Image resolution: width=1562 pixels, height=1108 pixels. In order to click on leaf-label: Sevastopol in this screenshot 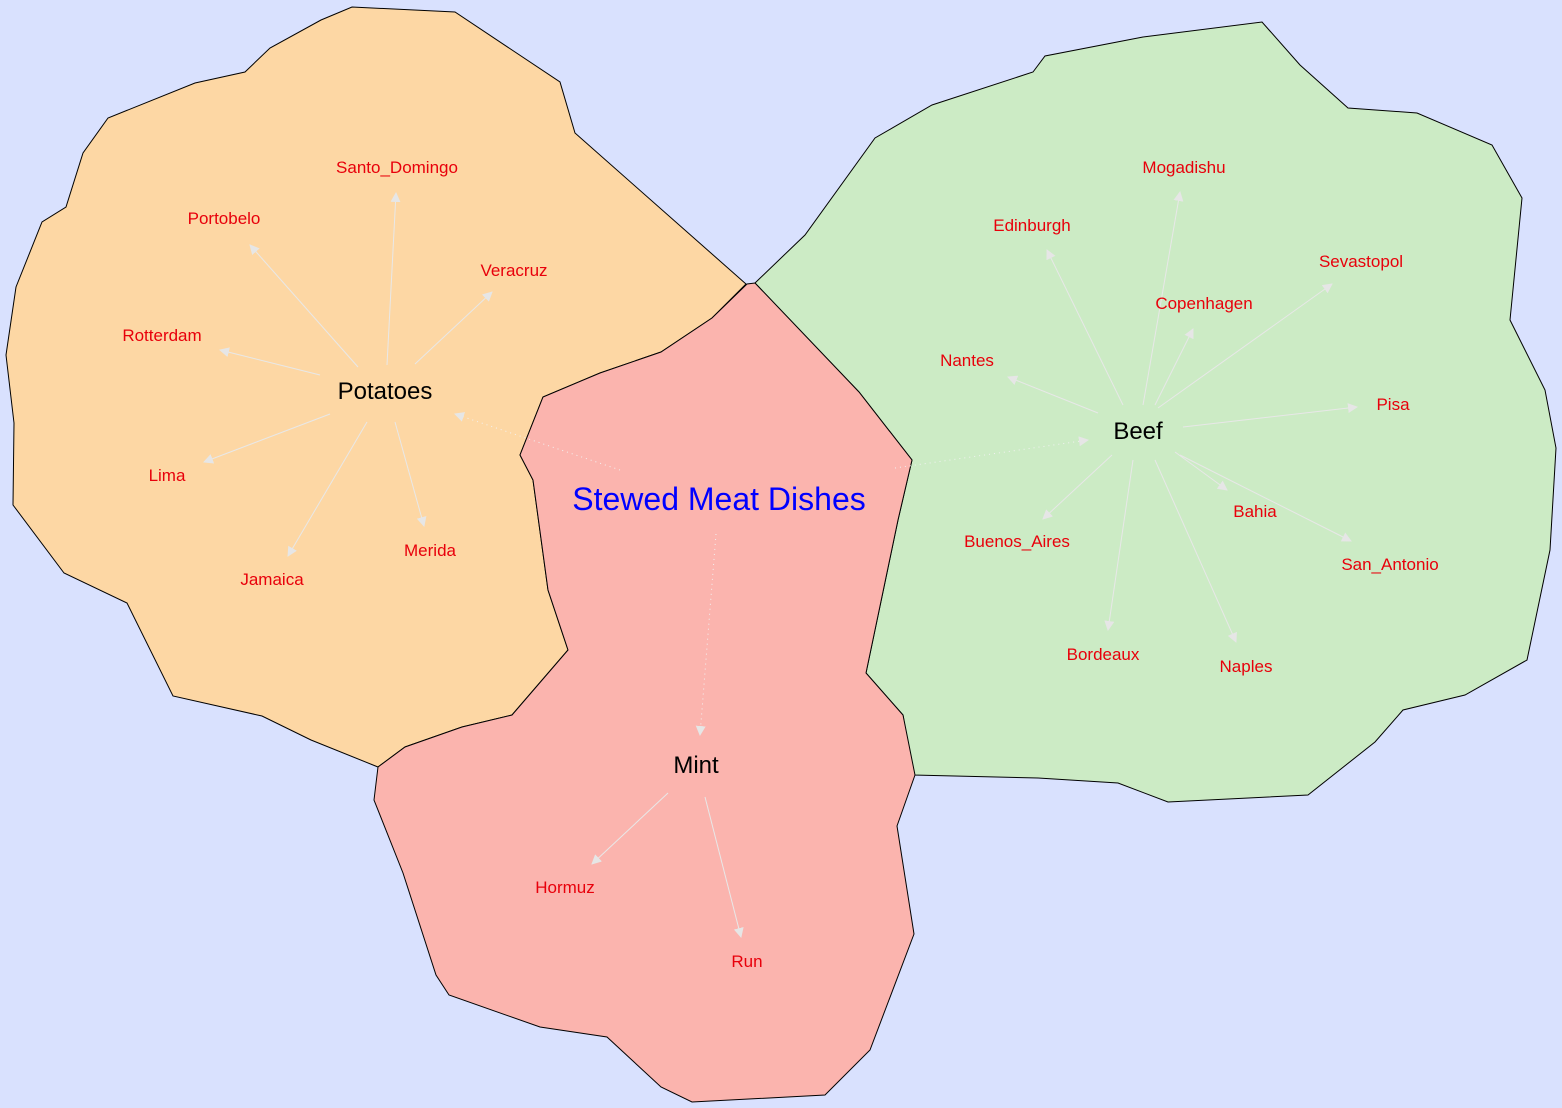, I will do `click(1361, 261)`.